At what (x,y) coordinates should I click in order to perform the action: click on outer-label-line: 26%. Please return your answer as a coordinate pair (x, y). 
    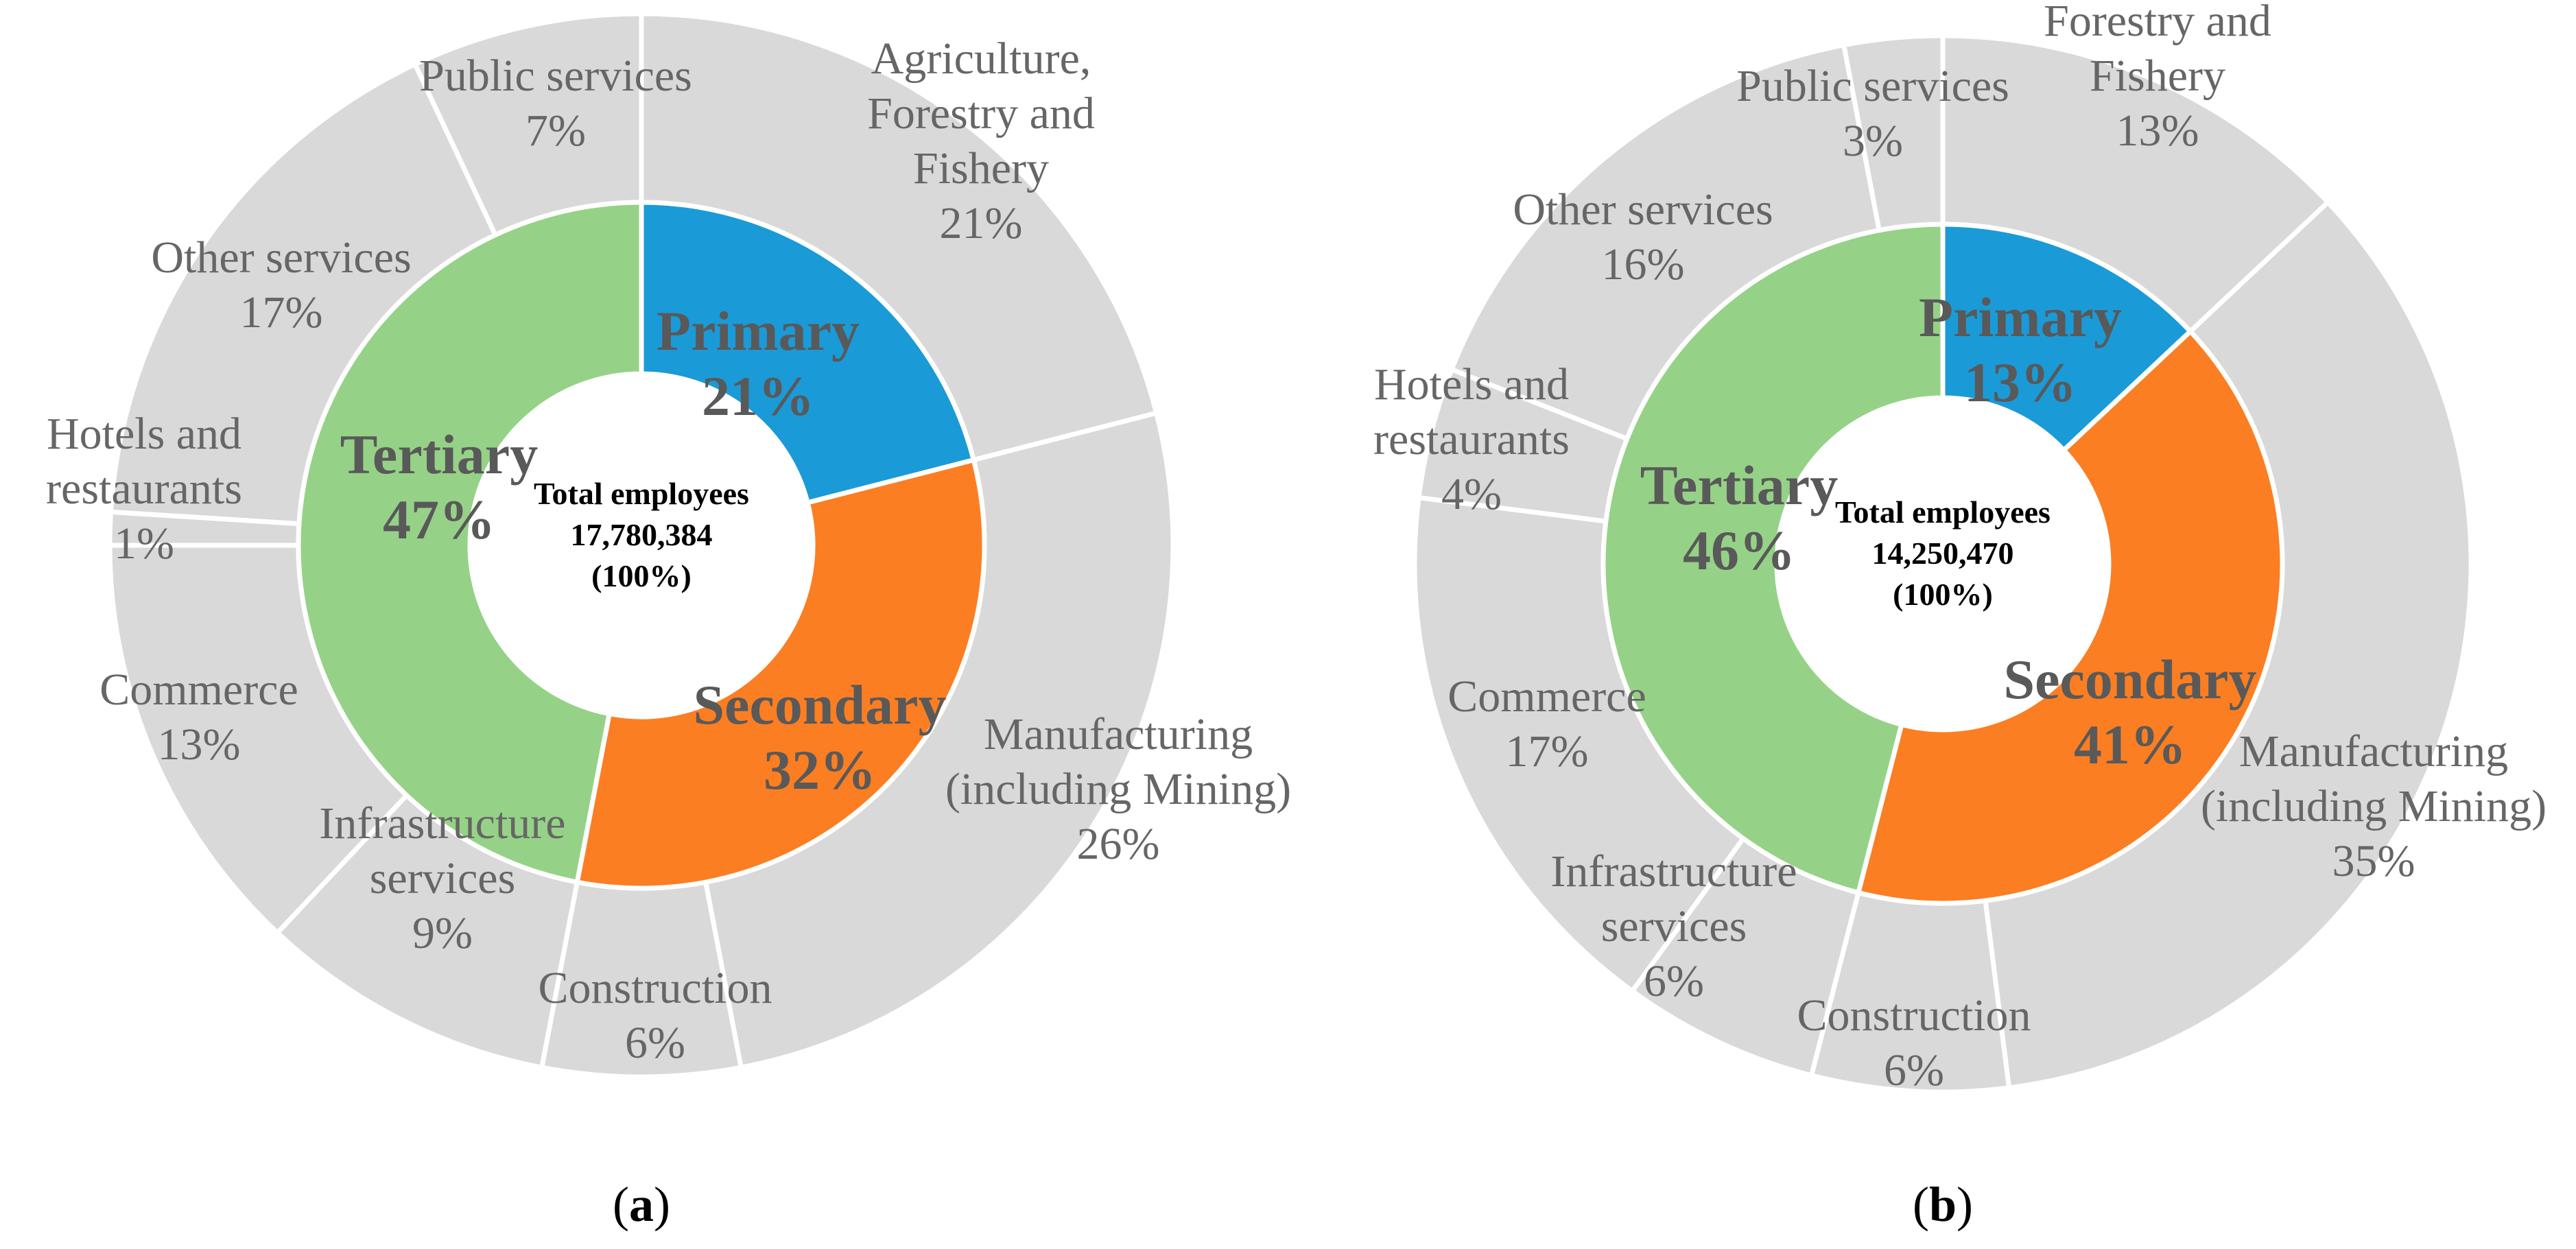
    Looking at the image, I should click on (1118, 844).